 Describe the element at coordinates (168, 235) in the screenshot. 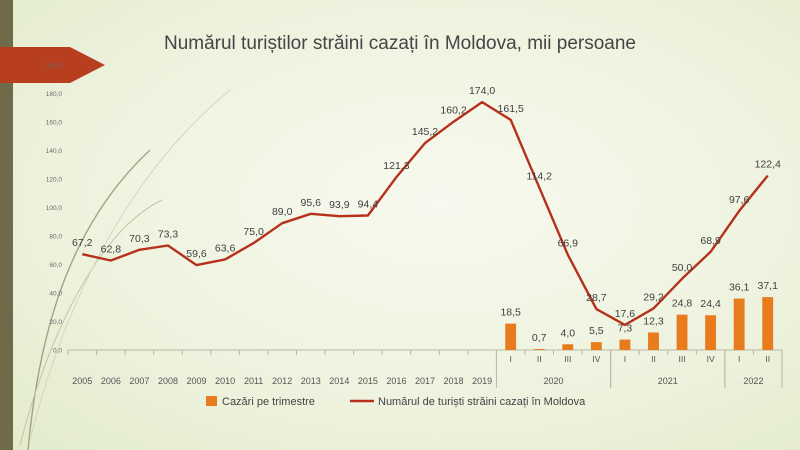

I see `line-data-label: 73,3` at that location.